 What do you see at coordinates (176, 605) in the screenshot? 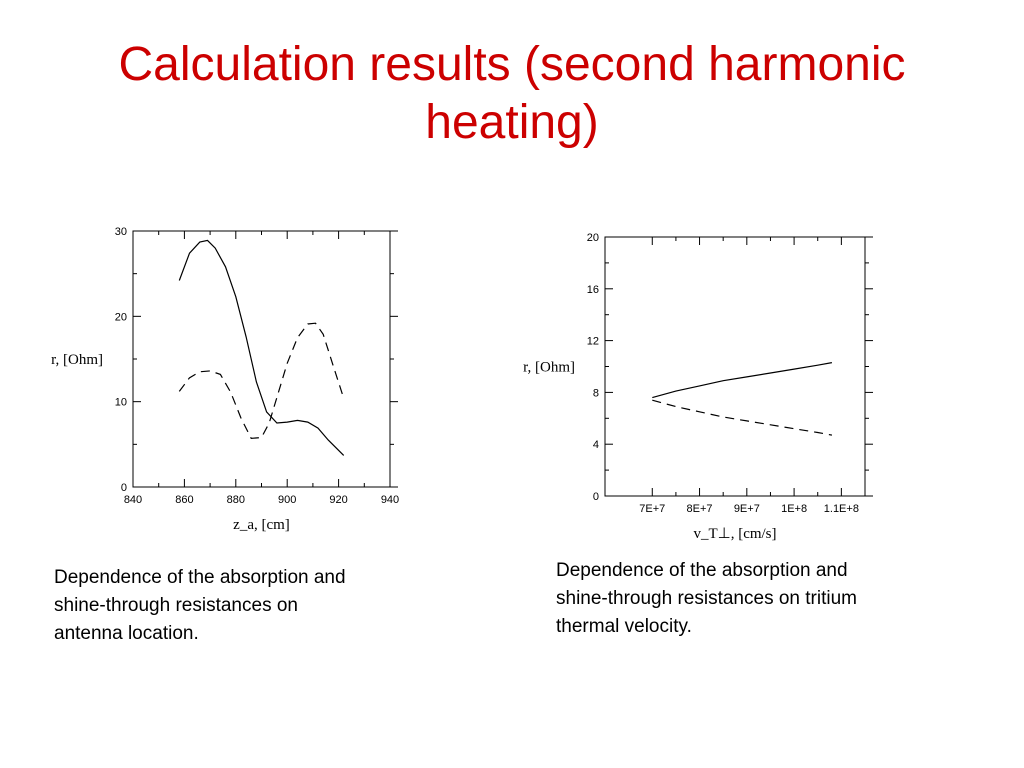
I see `caption-left-line-2: shine-through resistances on` at bounding box center [176, 605].